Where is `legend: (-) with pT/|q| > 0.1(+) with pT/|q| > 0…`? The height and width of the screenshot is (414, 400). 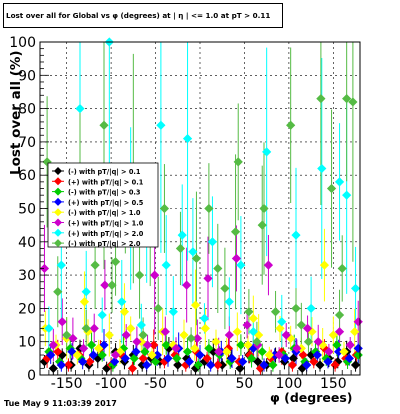 legend: (-) with pT/|q| > 0.1(+) with pT/|q| > 0… is located at coordinates (103, 205).